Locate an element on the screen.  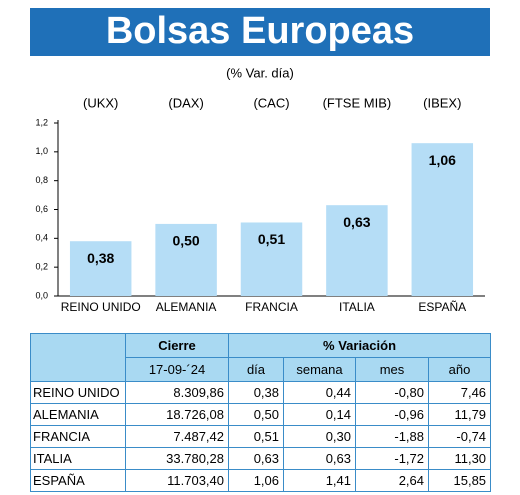
x-tick-label: FRANCIA is located at coordinates (271, 307).